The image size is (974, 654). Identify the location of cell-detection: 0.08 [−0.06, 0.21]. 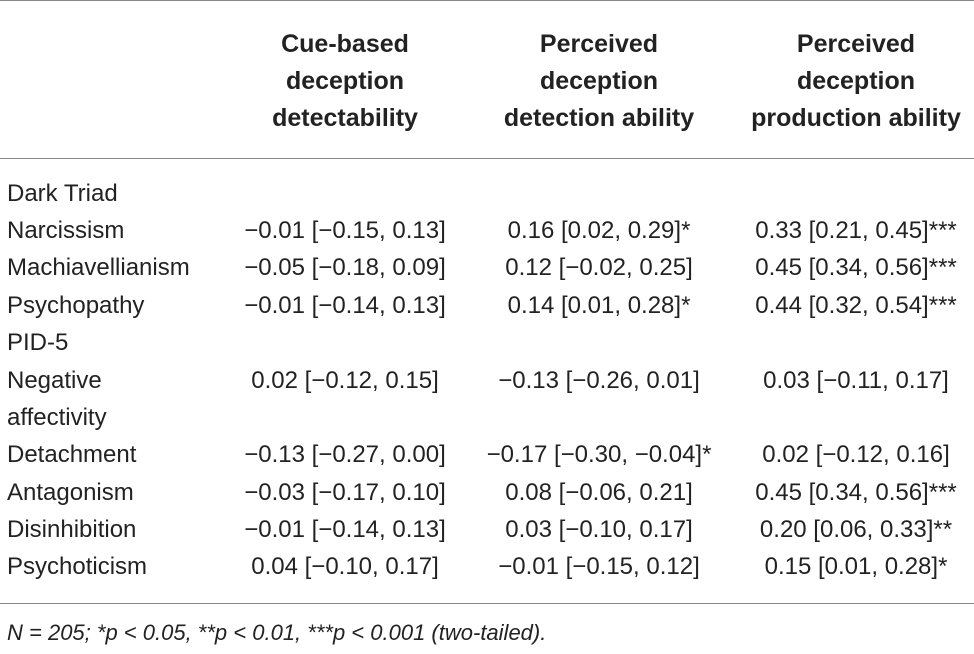
(599, 492).